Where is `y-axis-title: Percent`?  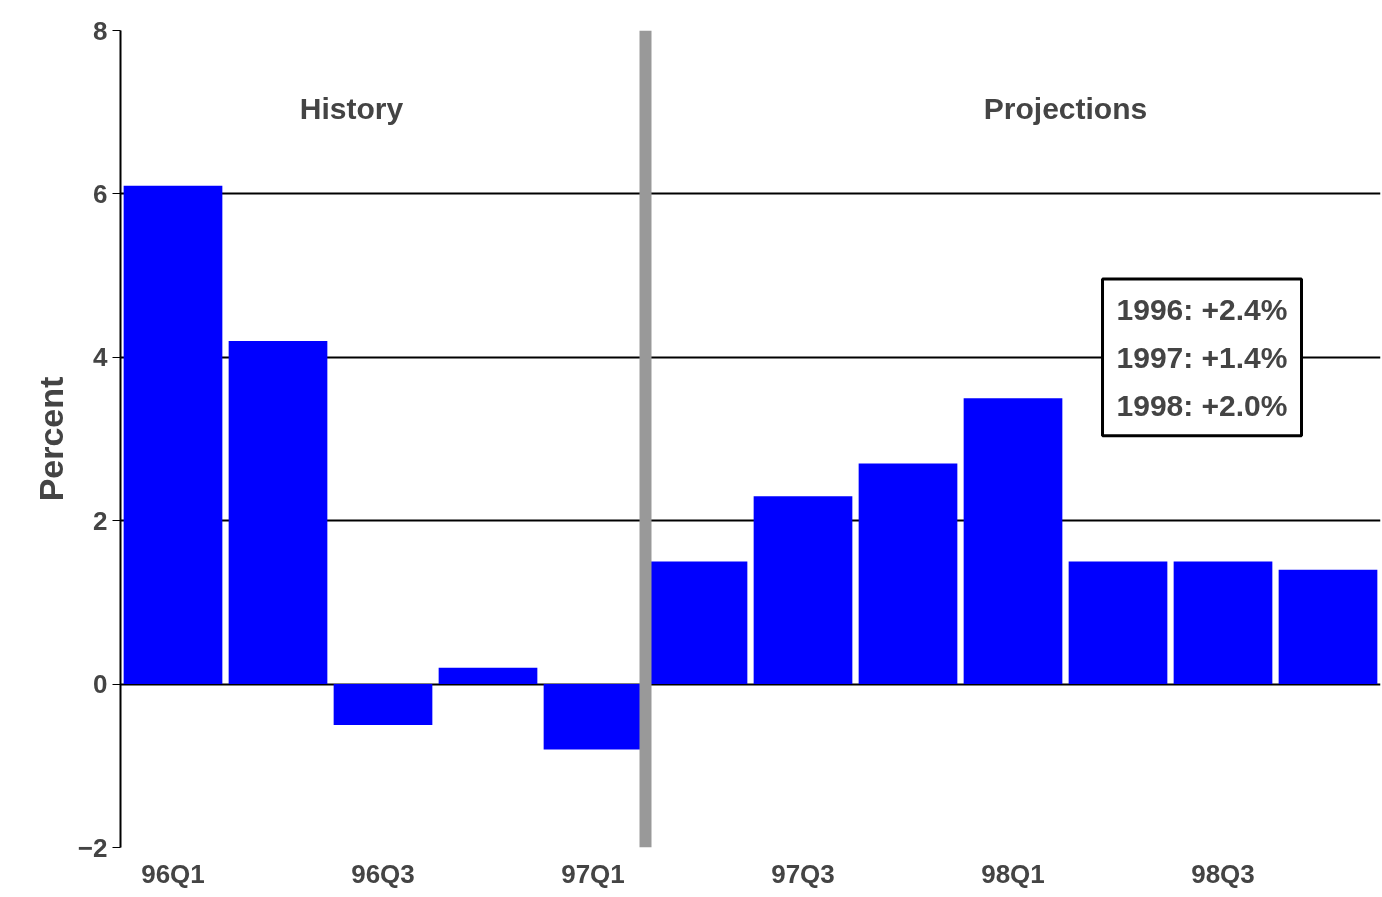
y-axis-title: Percent is located at coordinates (50, 439).